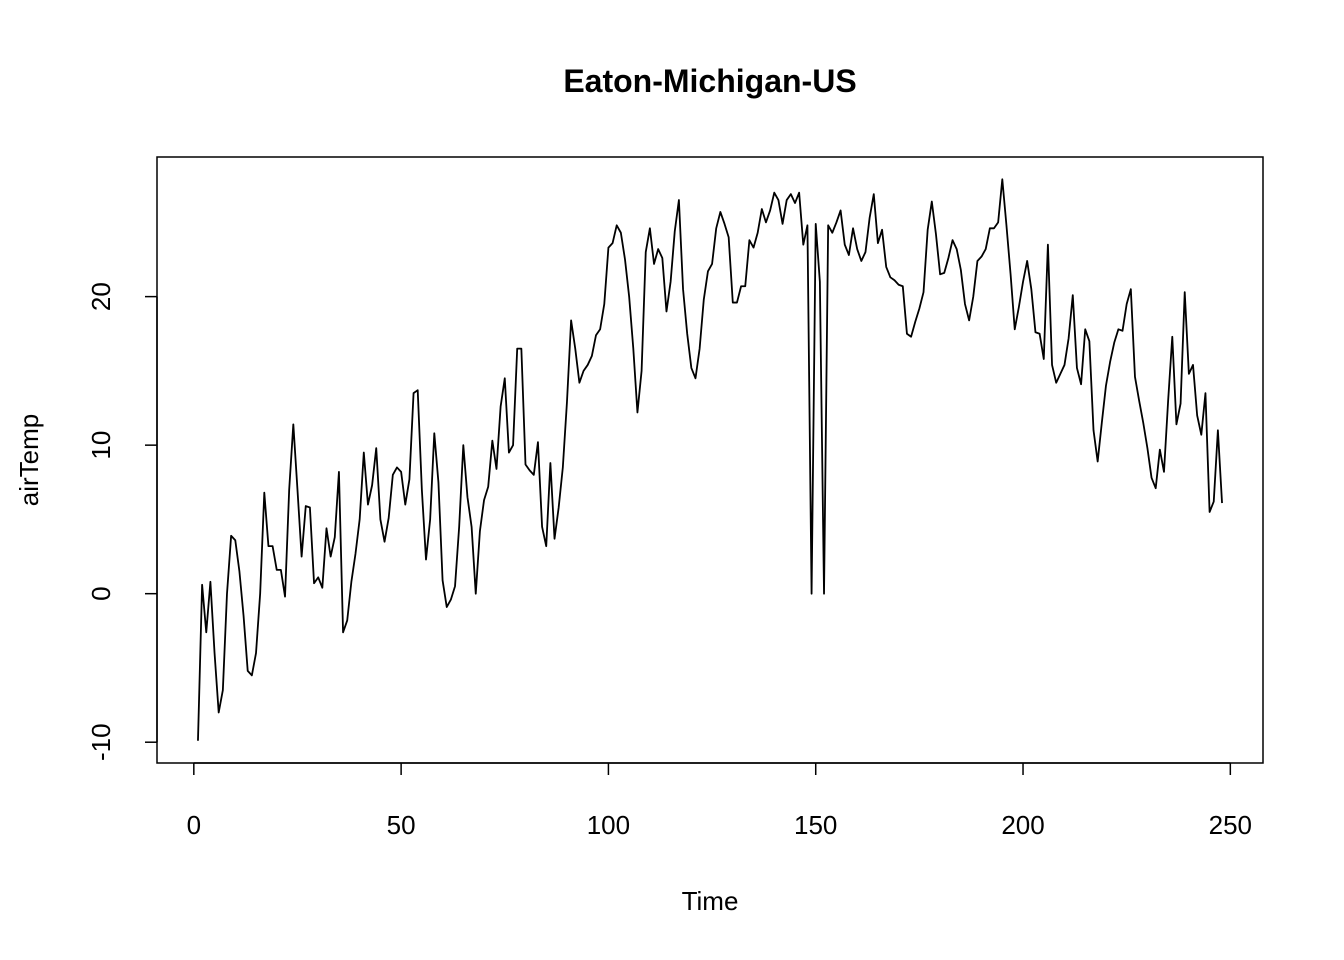  I want to click on y-tick-label: -10, so click(101, 742).